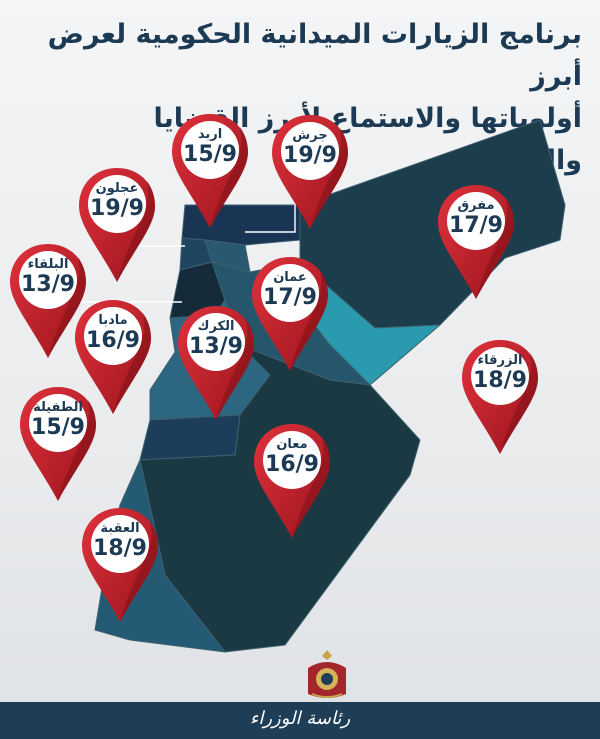  Describe the element at coordinates (117, 225) in the screenshot. I see `pin-ajloun: عجلون 19/9` at that location.